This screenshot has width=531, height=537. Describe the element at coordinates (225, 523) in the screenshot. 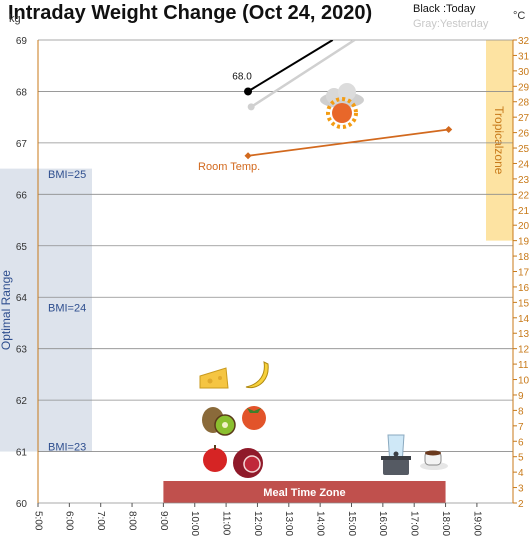

I see `x-tick-label: 11:00` at that location.